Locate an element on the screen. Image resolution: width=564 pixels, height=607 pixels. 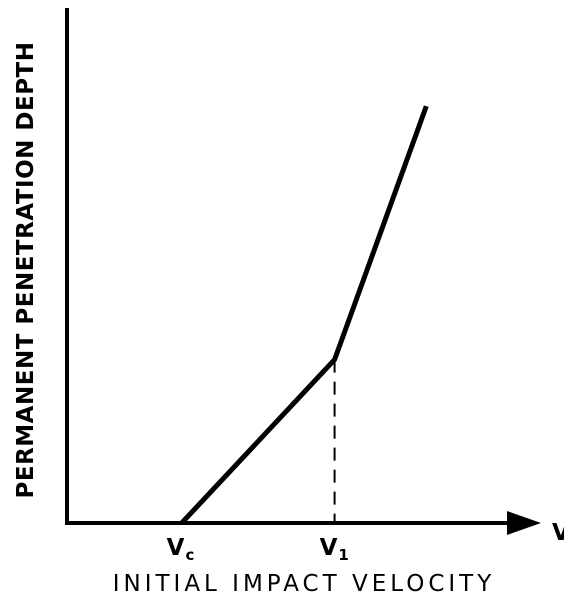
tick-label-v1: V1 is located at coordinates (334, 549).